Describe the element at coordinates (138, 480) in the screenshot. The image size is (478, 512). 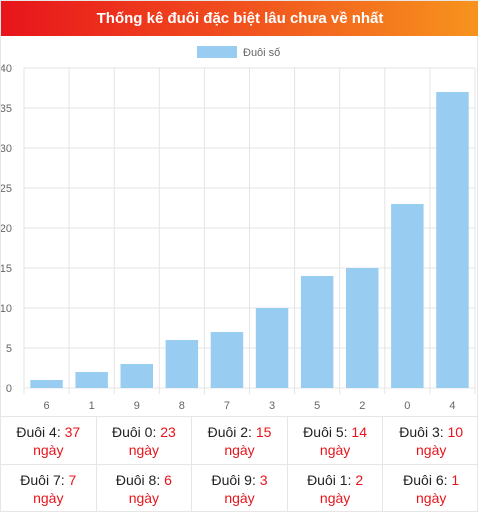
I see `stat-label: Đuôi 8:` at that location.